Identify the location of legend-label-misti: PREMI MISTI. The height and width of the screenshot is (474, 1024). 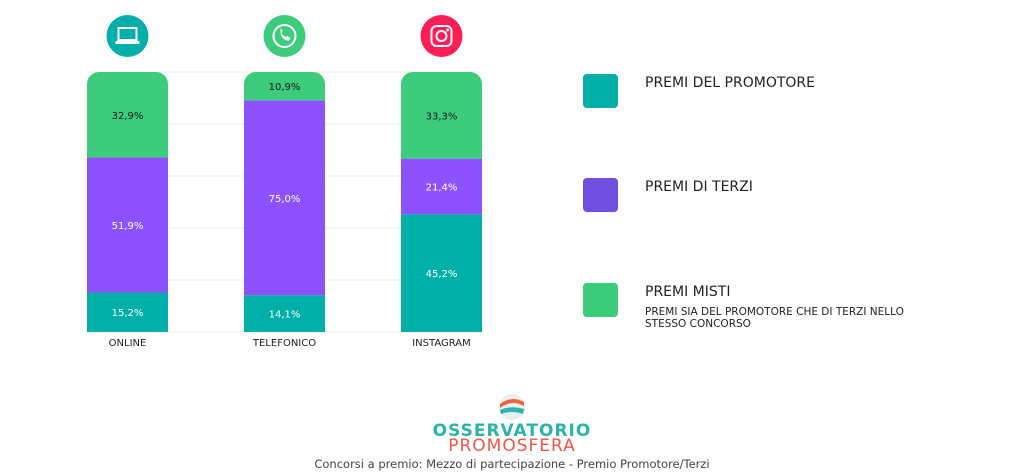
(688, 292).